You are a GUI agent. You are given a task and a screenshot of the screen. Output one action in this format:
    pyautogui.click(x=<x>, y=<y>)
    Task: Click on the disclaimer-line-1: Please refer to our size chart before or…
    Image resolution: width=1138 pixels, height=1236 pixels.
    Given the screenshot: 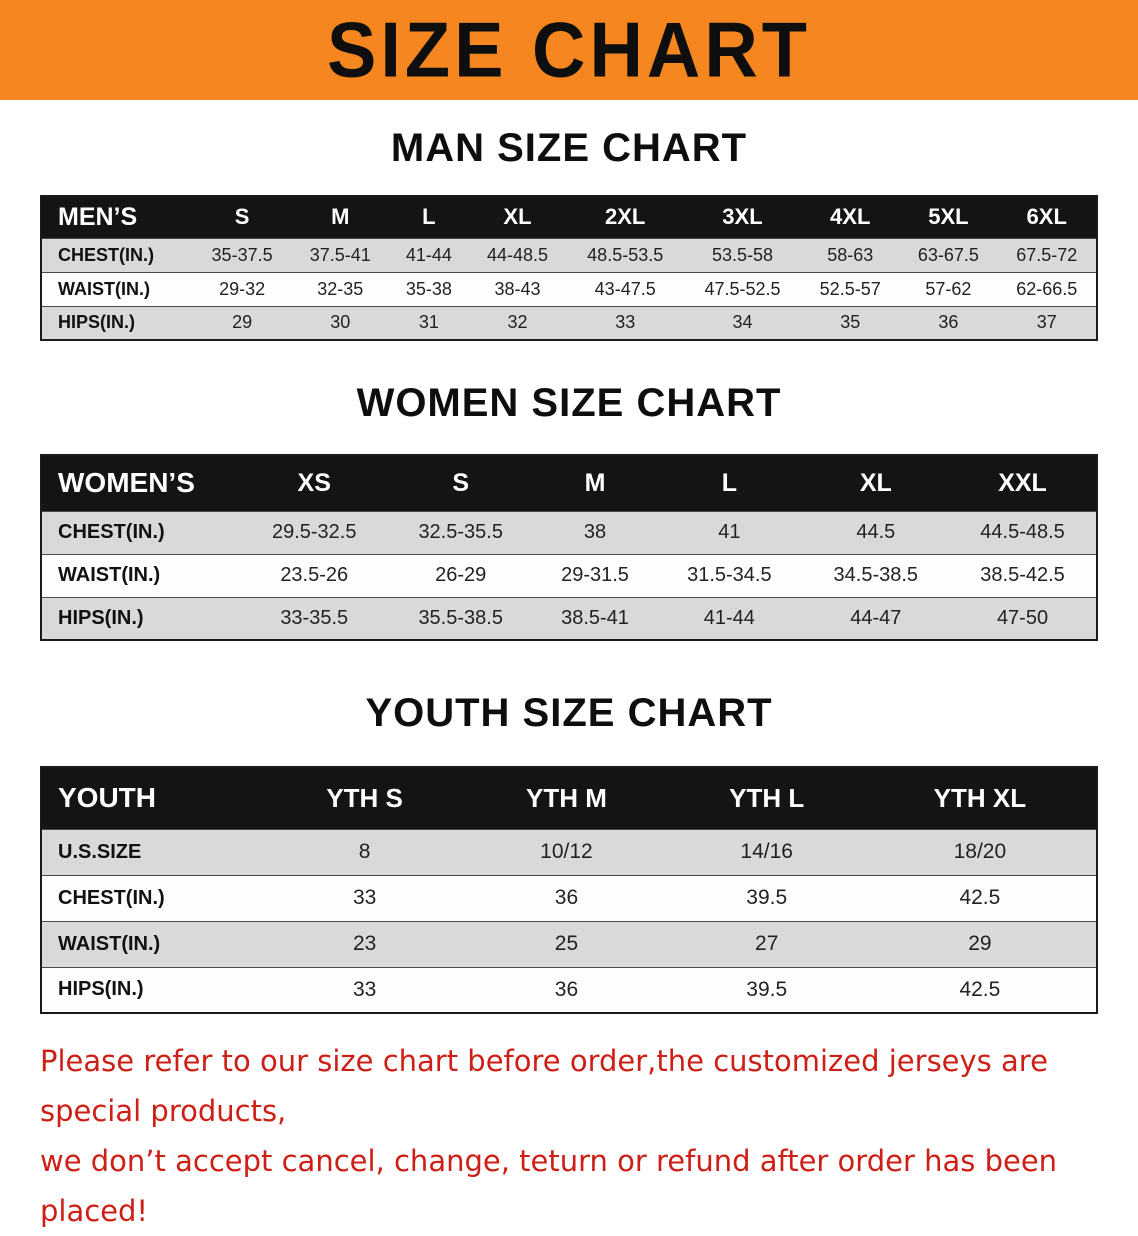 What is the action you would take?
    pyautogui.click(x=544, y=1086)
    